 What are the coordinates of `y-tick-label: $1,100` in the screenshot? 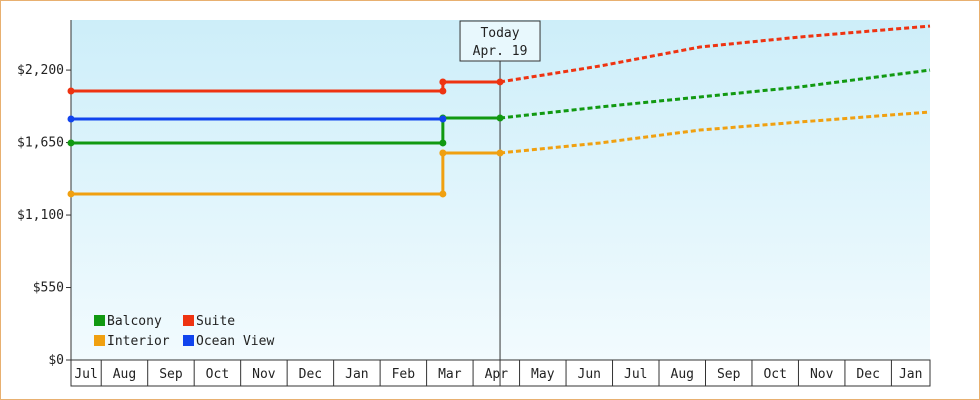 It's located at (40, 215).